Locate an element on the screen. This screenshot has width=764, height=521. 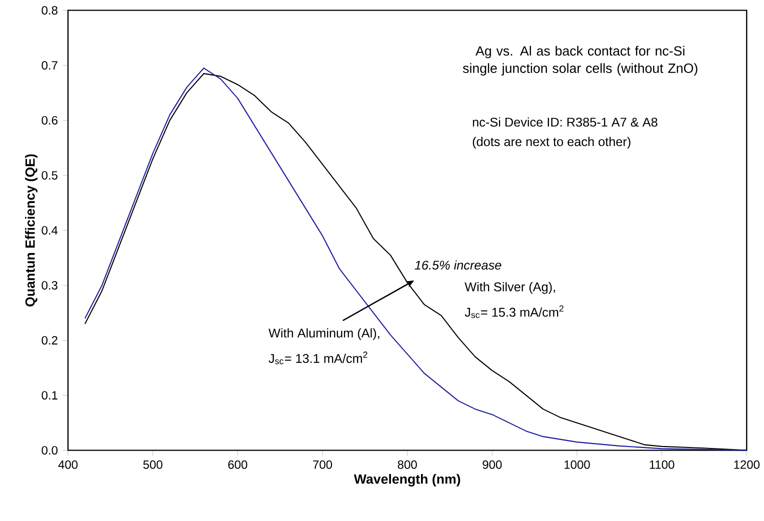
y-tick-label: 0.6 is located at coordinates (50, 120).